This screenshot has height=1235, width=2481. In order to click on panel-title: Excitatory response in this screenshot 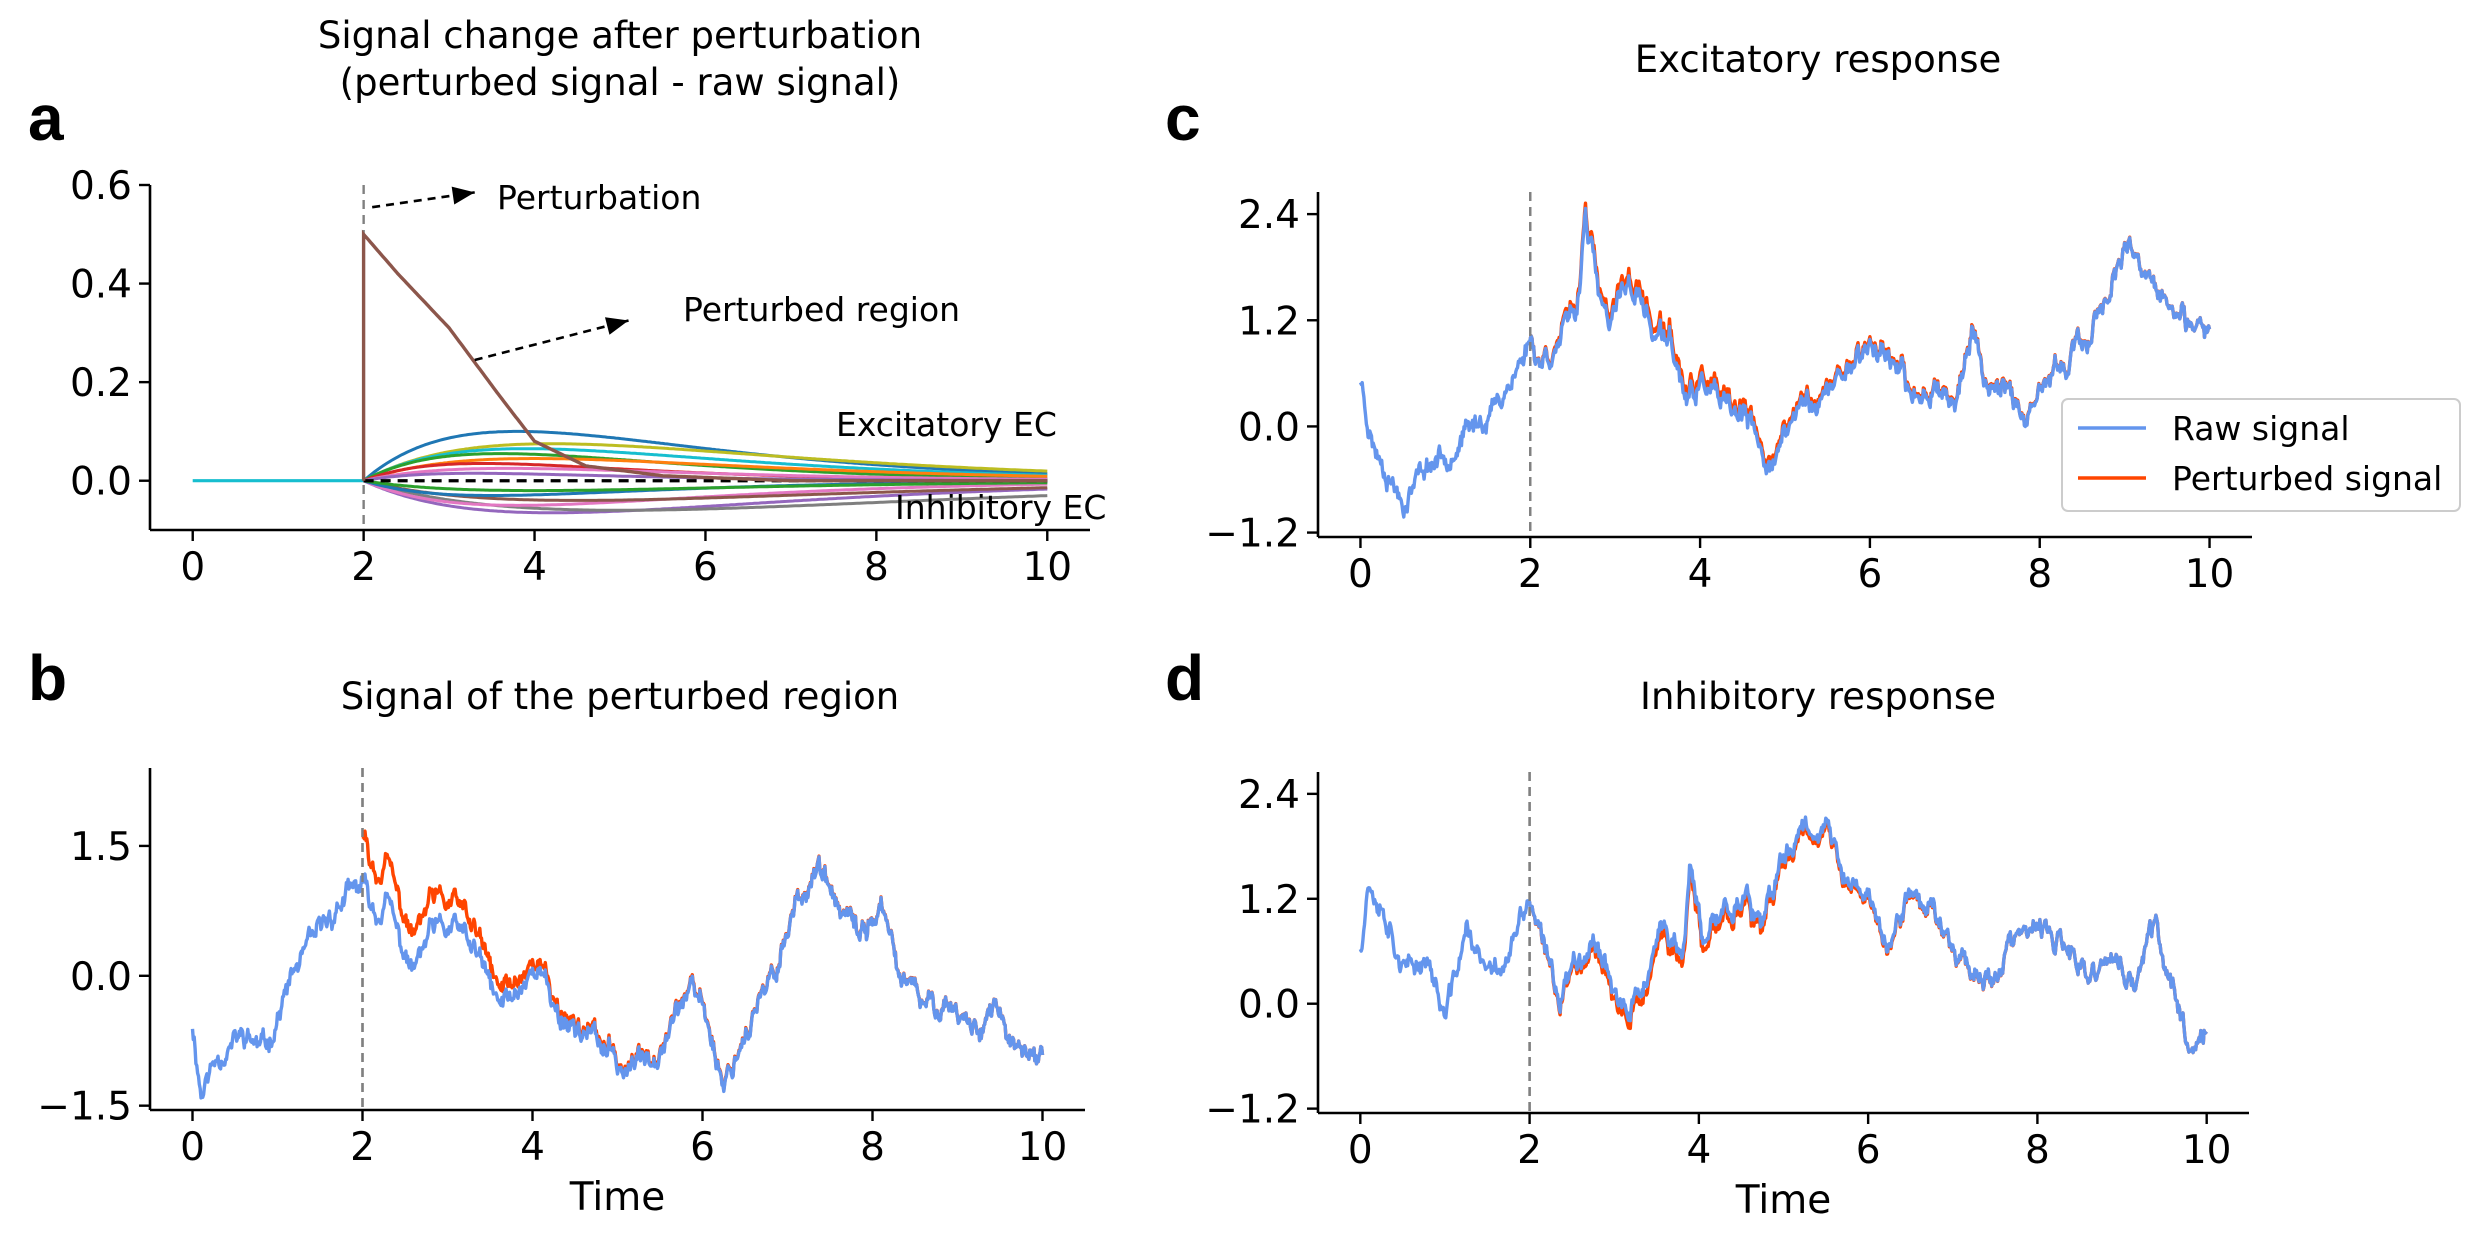, I will do `click(1818, 59)`.